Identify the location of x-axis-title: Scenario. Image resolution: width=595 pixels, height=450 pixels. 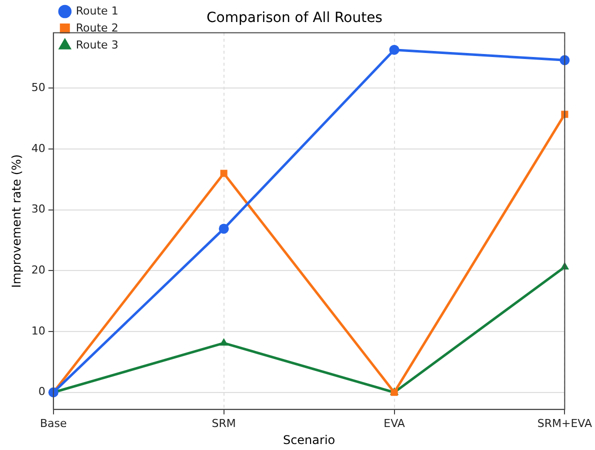
(309, 439).